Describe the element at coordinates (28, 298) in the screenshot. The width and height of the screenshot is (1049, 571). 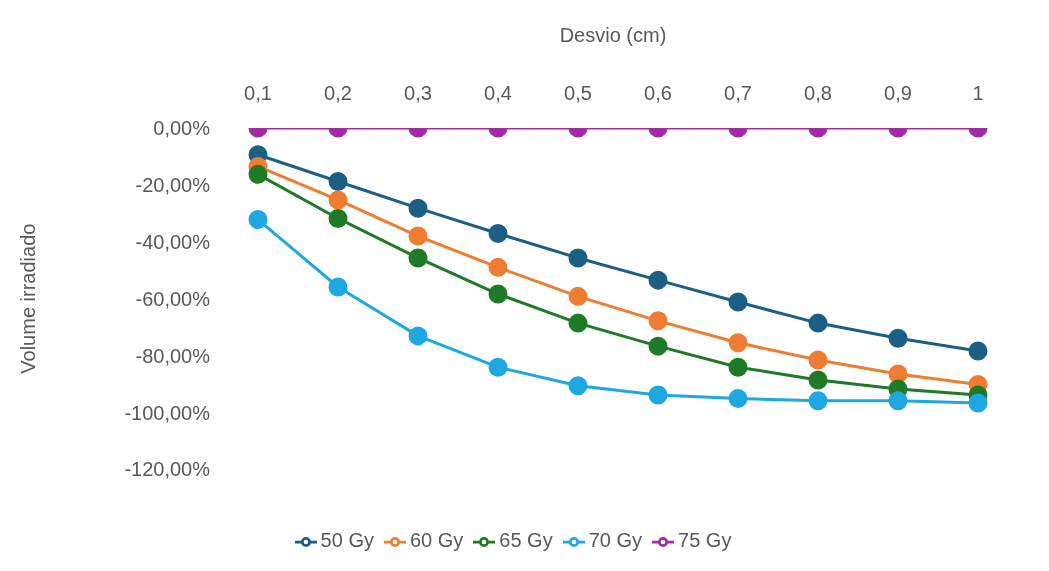
I see `y-axis-title: Volume irradiado` at that location.